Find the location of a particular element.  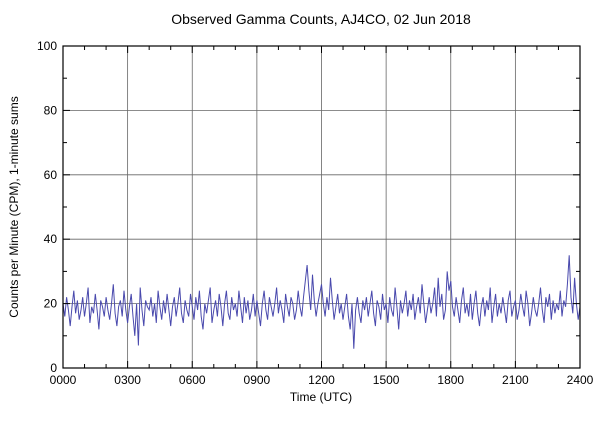

x-tick-label: 2100 is located at coordinates (515, 380).